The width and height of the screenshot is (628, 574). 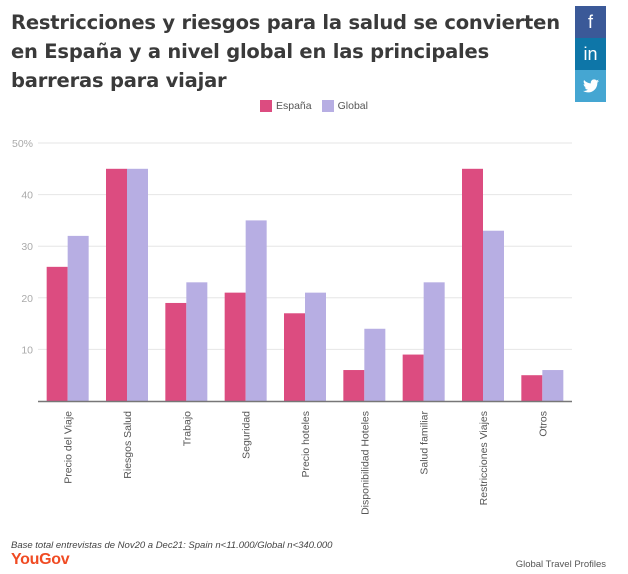 I want to click on x-tick-label: Otros, so click(x=543, y=424).